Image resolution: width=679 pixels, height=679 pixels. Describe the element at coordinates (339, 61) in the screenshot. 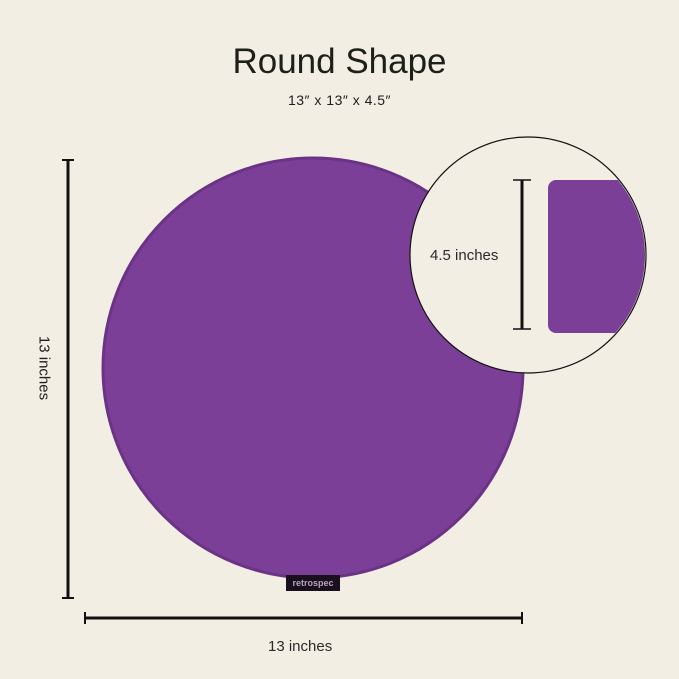

I see `page-title: Round Shape` at that location.